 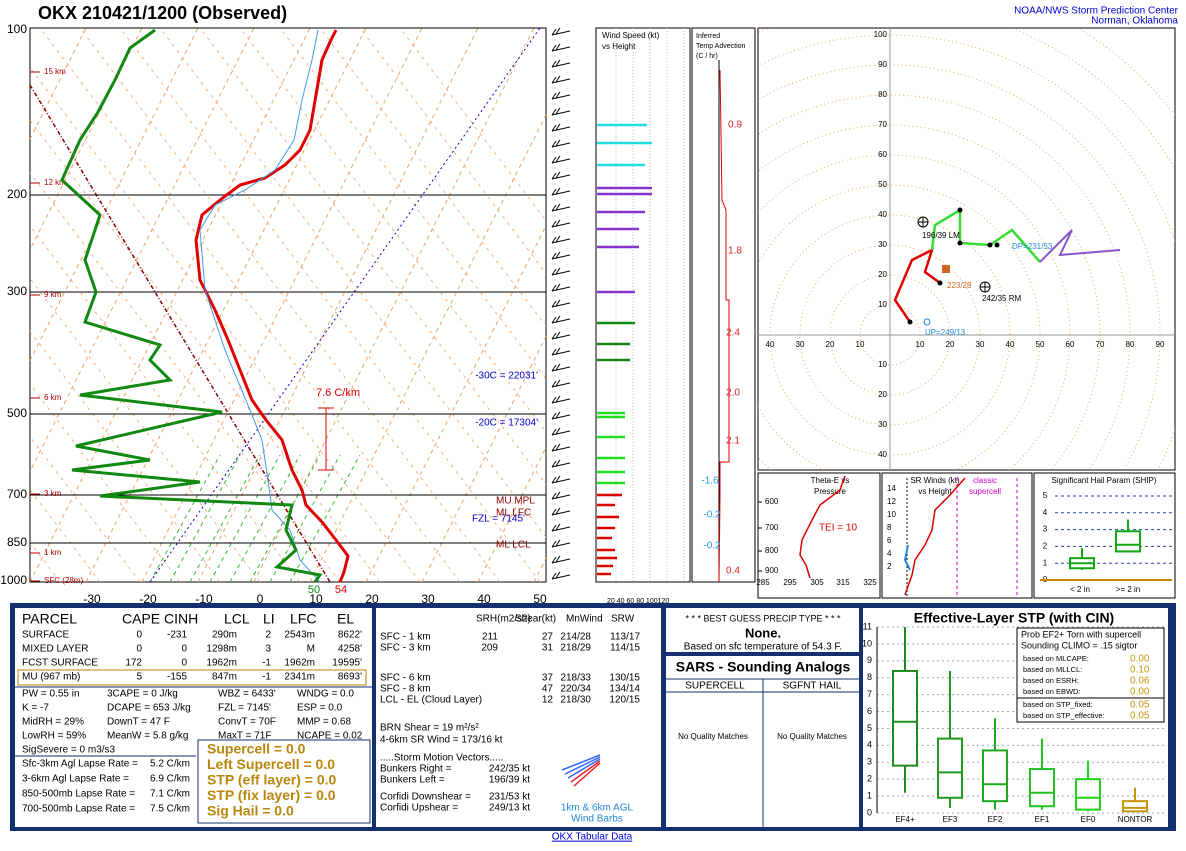 I want to click on index-value: WNDG = 0.0, so click(x=325, y=694).